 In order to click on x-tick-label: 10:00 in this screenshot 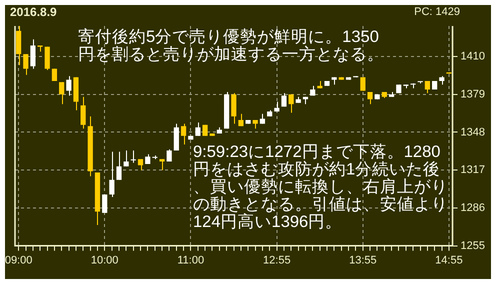, I will do `click(104, 260)`.